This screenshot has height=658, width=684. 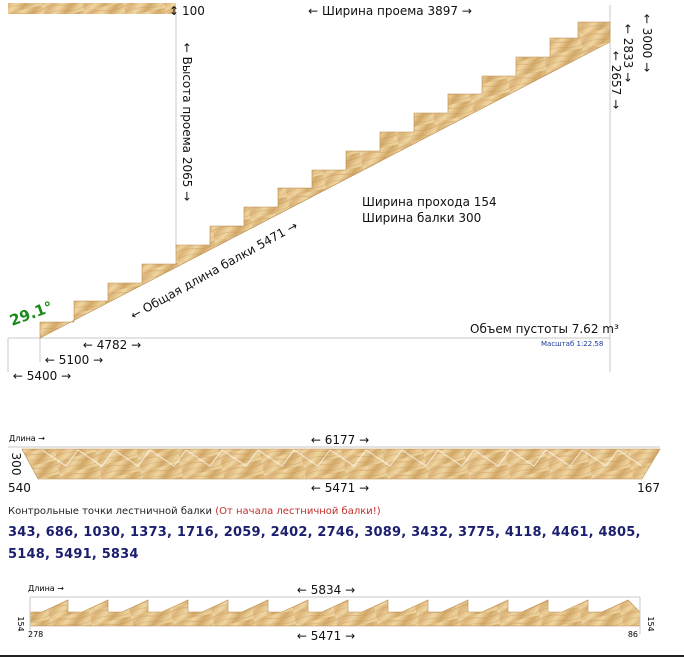 What do you see at coordinates (112, 345) in the screenshot?
I see `dim-4782-label: ← 4782 →` at bounding box center [112, 345].